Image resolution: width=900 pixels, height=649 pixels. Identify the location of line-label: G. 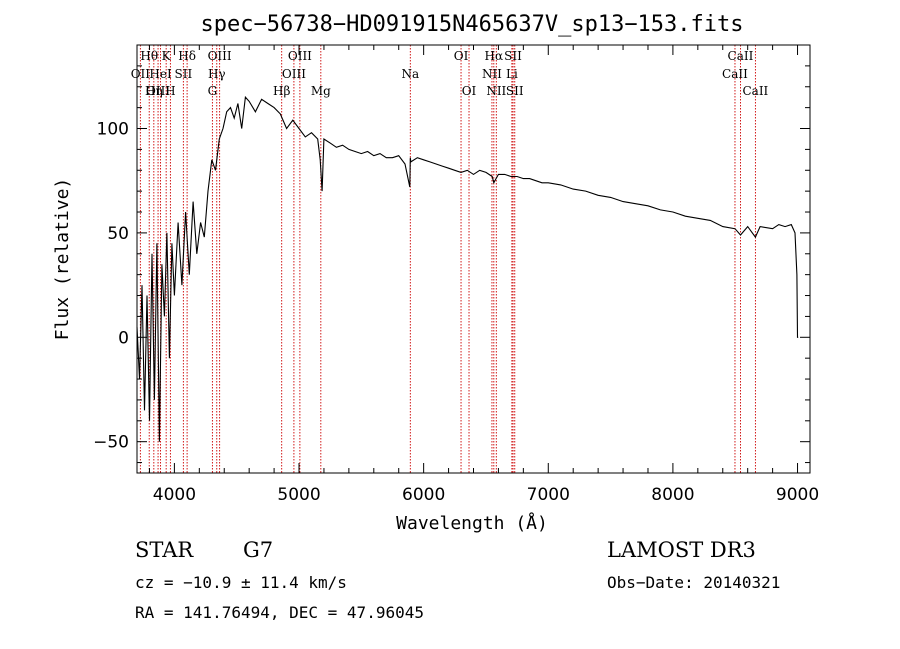
(213, 91).